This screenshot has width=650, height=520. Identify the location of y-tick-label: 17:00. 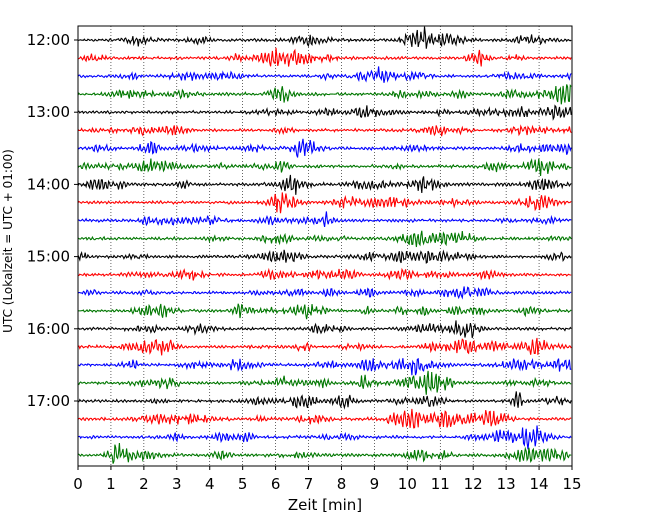
(48, 401).